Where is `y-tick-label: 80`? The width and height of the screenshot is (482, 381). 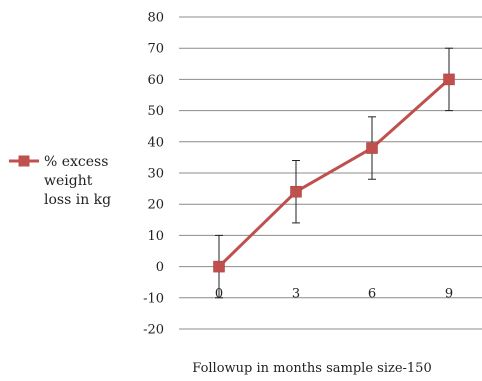
y-tick-label: 80 is located at coordinates (155, 18).